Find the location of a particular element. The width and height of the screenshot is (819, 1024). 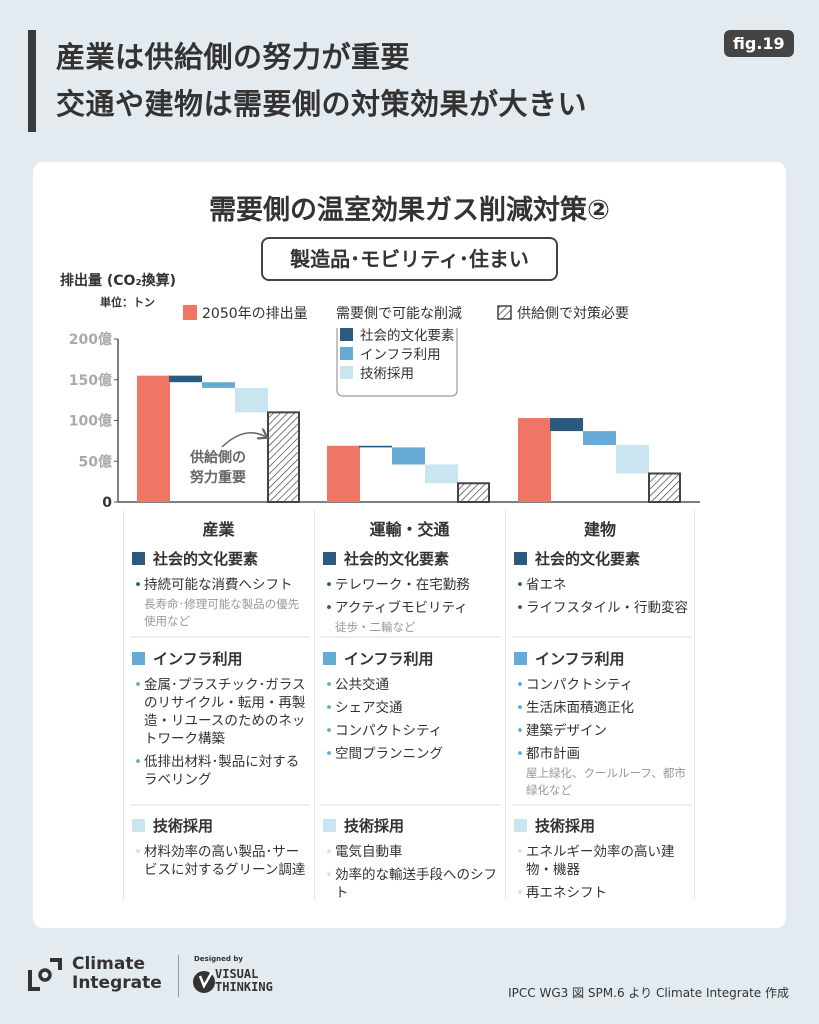

section-infra: インフラ利用 • 公共交通 • シェア交通 • コンパクトシティ • 空間プランニング is located at coordinates (411, 708).